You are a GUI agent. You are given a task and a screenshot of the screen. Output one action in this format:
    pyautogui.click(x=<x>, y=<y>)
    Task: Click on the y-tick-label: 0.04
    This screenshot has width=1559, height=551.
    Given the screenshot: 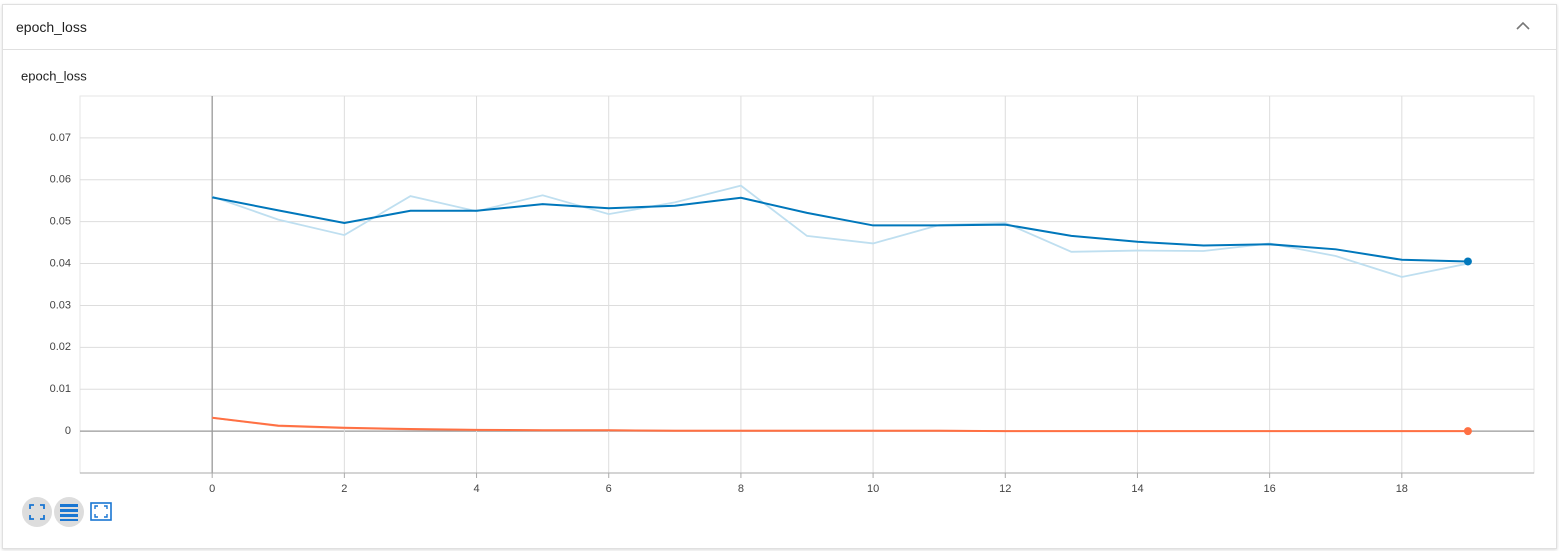 What is the action you would take?
    pyautogui.click(x=60, y=263)
    